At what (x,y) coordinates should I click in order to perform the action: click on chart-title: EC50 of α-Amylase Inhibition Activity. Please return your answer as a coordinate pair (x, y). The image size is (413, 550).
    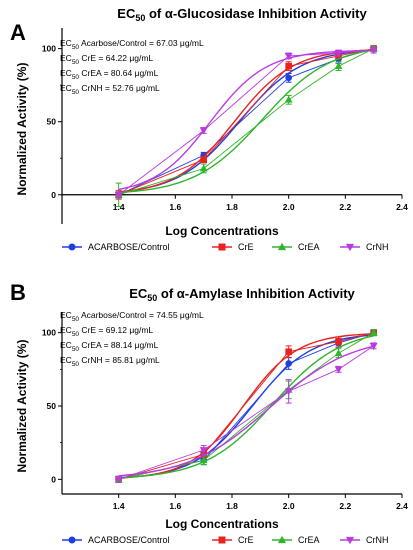
    Looking at the image, I should click on (242, 294).